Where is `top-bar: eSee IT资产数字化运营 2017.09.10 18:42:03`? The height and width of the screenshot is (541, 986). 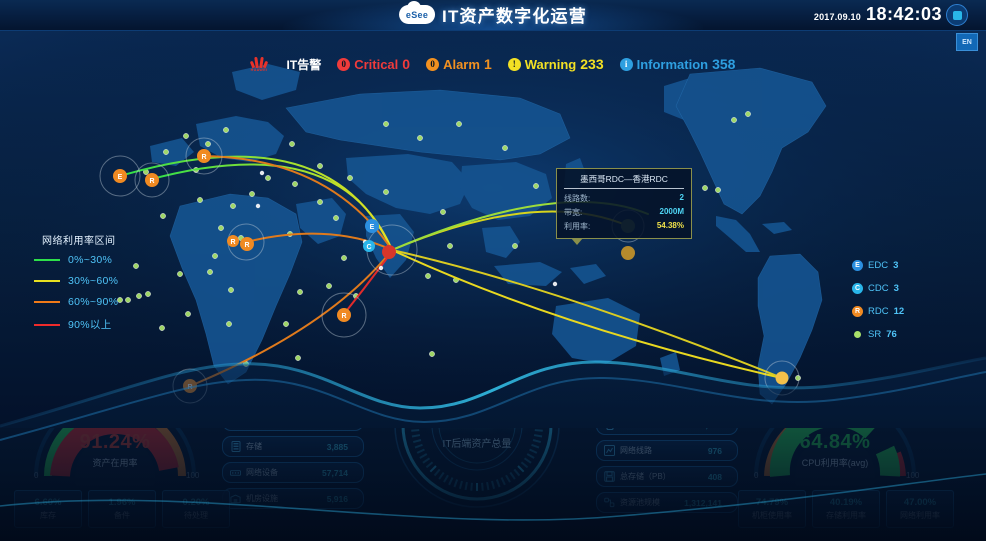
top-bar: eSee IT资产数字化运营 2017.09.10 18:42:03 is located at coordinates (493, 15).